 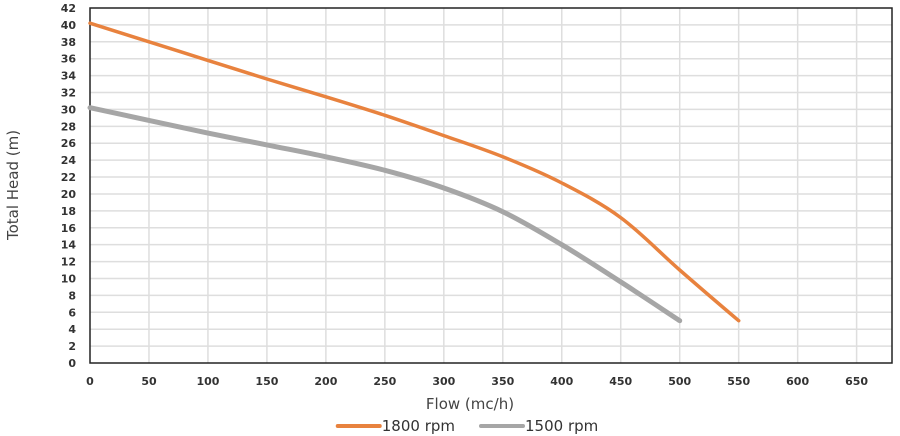 I want to click on x-tick-label: 350, so click(x=502, y=381).